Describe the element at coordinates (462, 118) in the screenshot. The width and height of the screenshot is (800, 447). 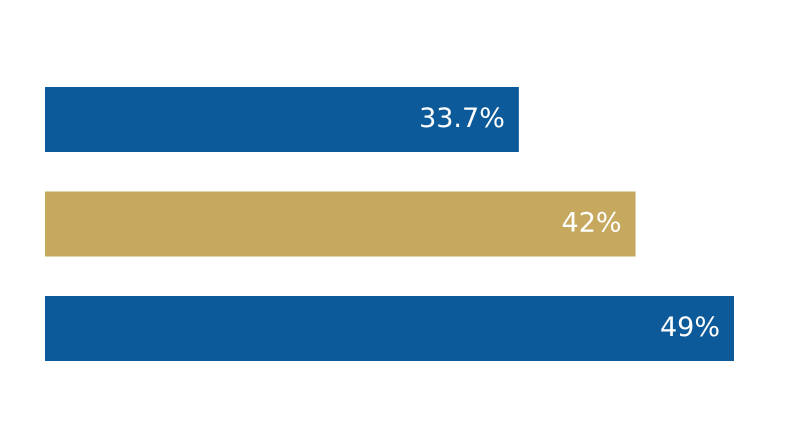
I see `value-label: 33.7%` at that location.